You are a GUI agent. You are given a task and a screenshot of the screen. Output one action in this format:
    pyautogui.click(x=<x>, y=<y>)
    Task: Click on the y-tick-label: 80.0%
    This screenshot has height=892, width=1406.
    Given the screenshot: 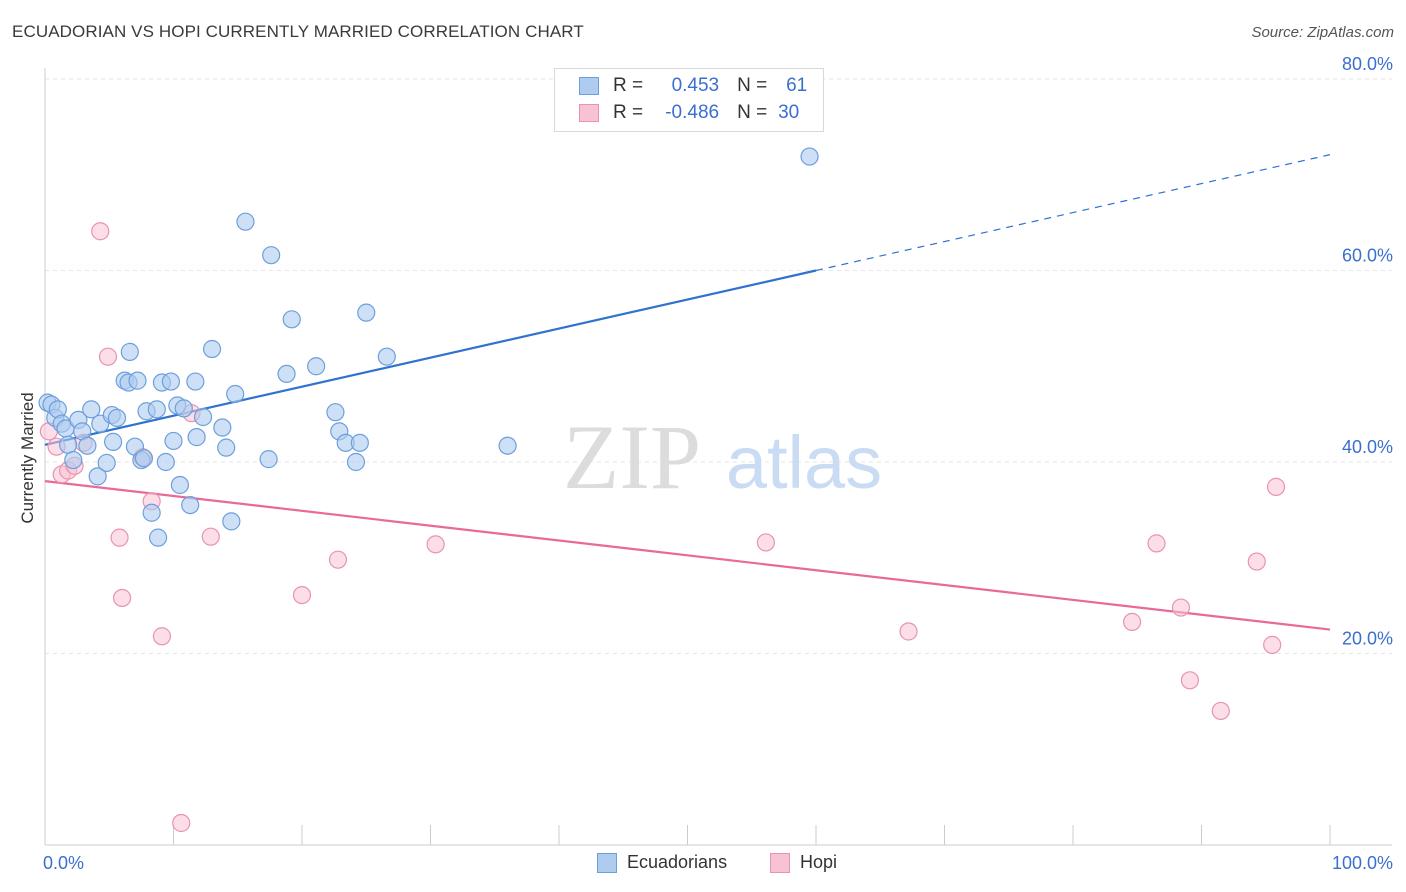 What is the action you would take?
    pyautogui.click(x=1367, y=64)
    